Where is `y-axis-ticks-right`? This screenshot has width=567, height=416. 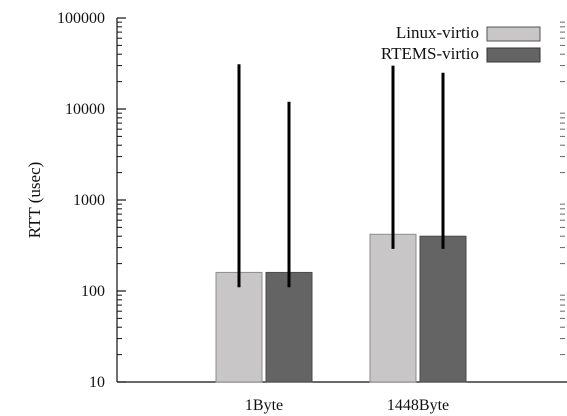 y-axis-ticks-right is located at coordinates (562, 188).